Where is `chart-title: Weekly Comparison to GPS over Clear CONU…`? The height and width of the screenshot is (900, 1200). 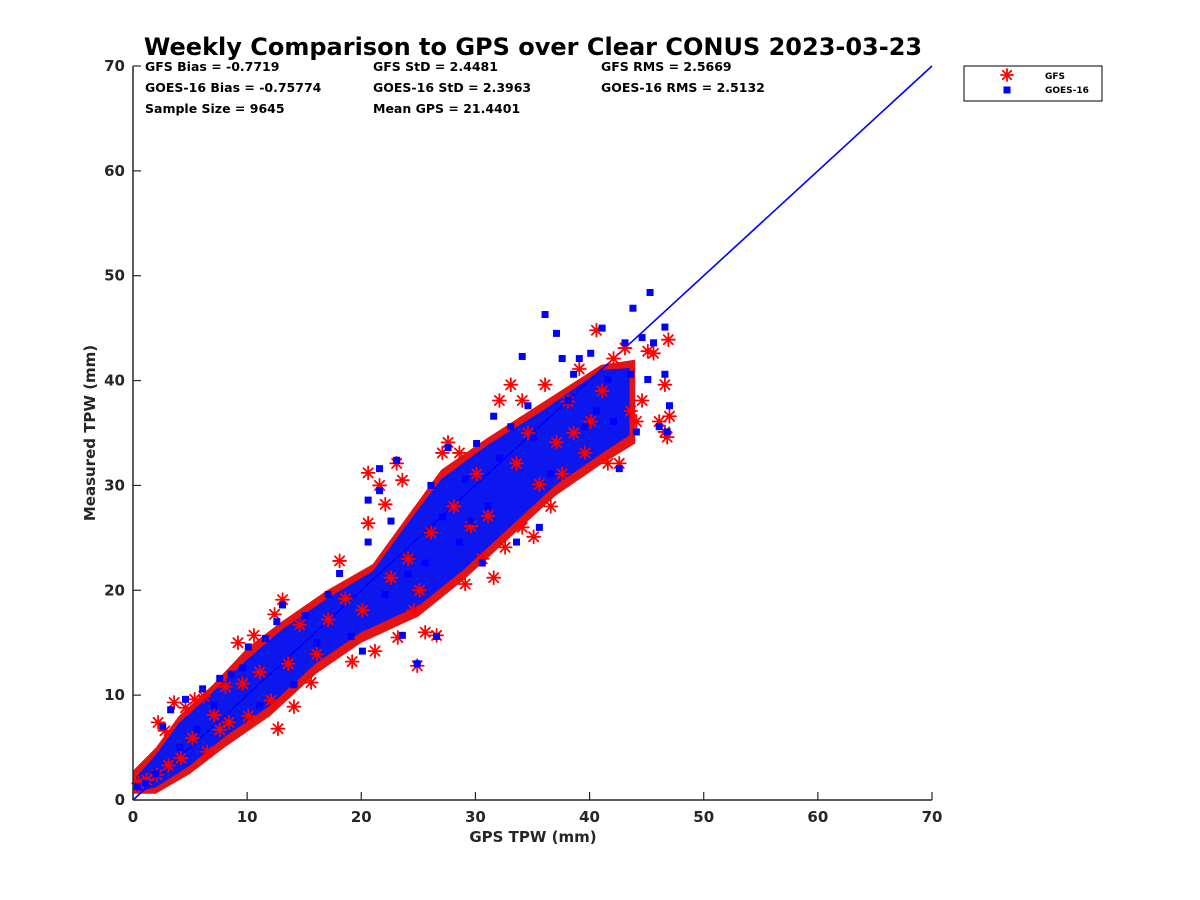
chart-title: Weekly Comparison to GPS over Clear CONU… is located at coordinates (533, 47).